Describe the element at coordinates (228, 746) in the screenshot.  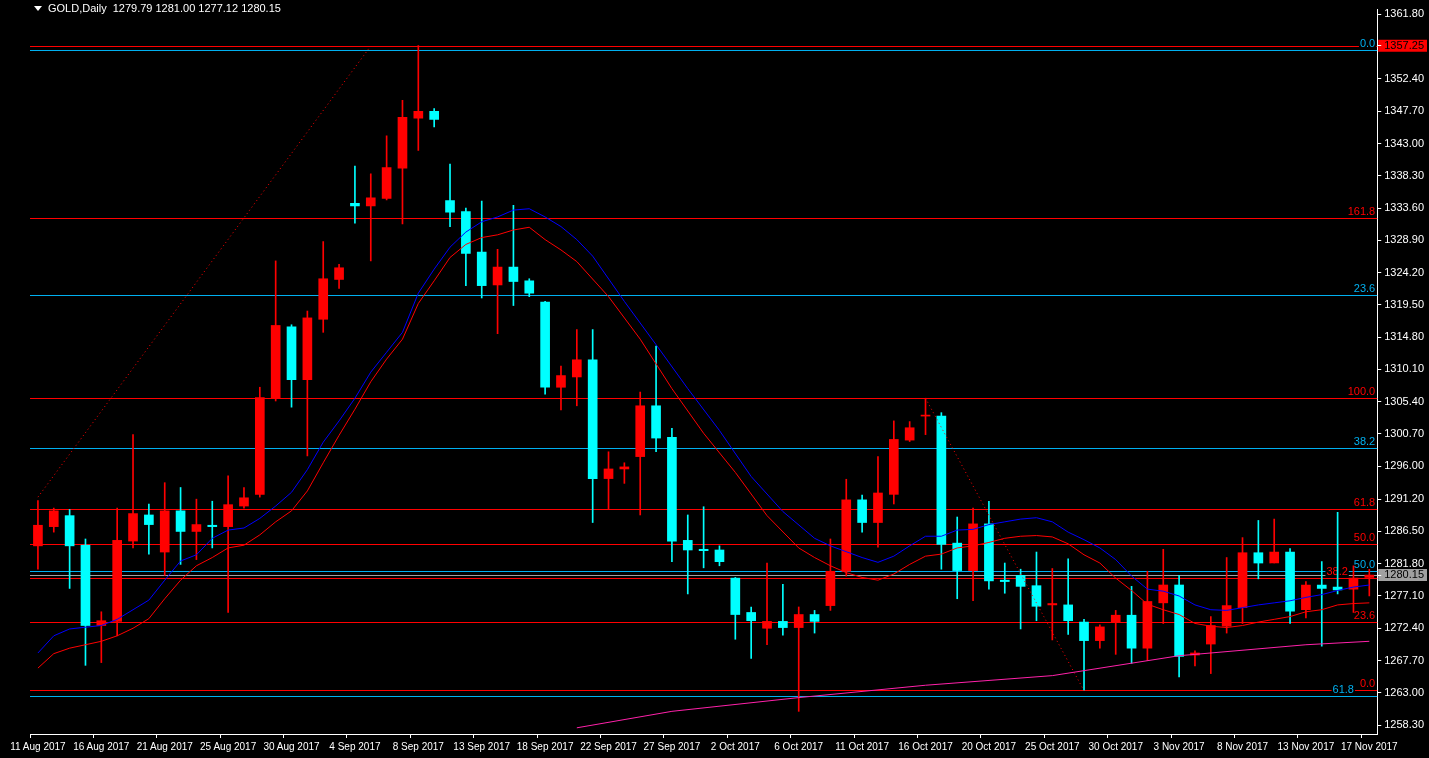
I see `x-tick-label: 25 Aug 2017` at that location.